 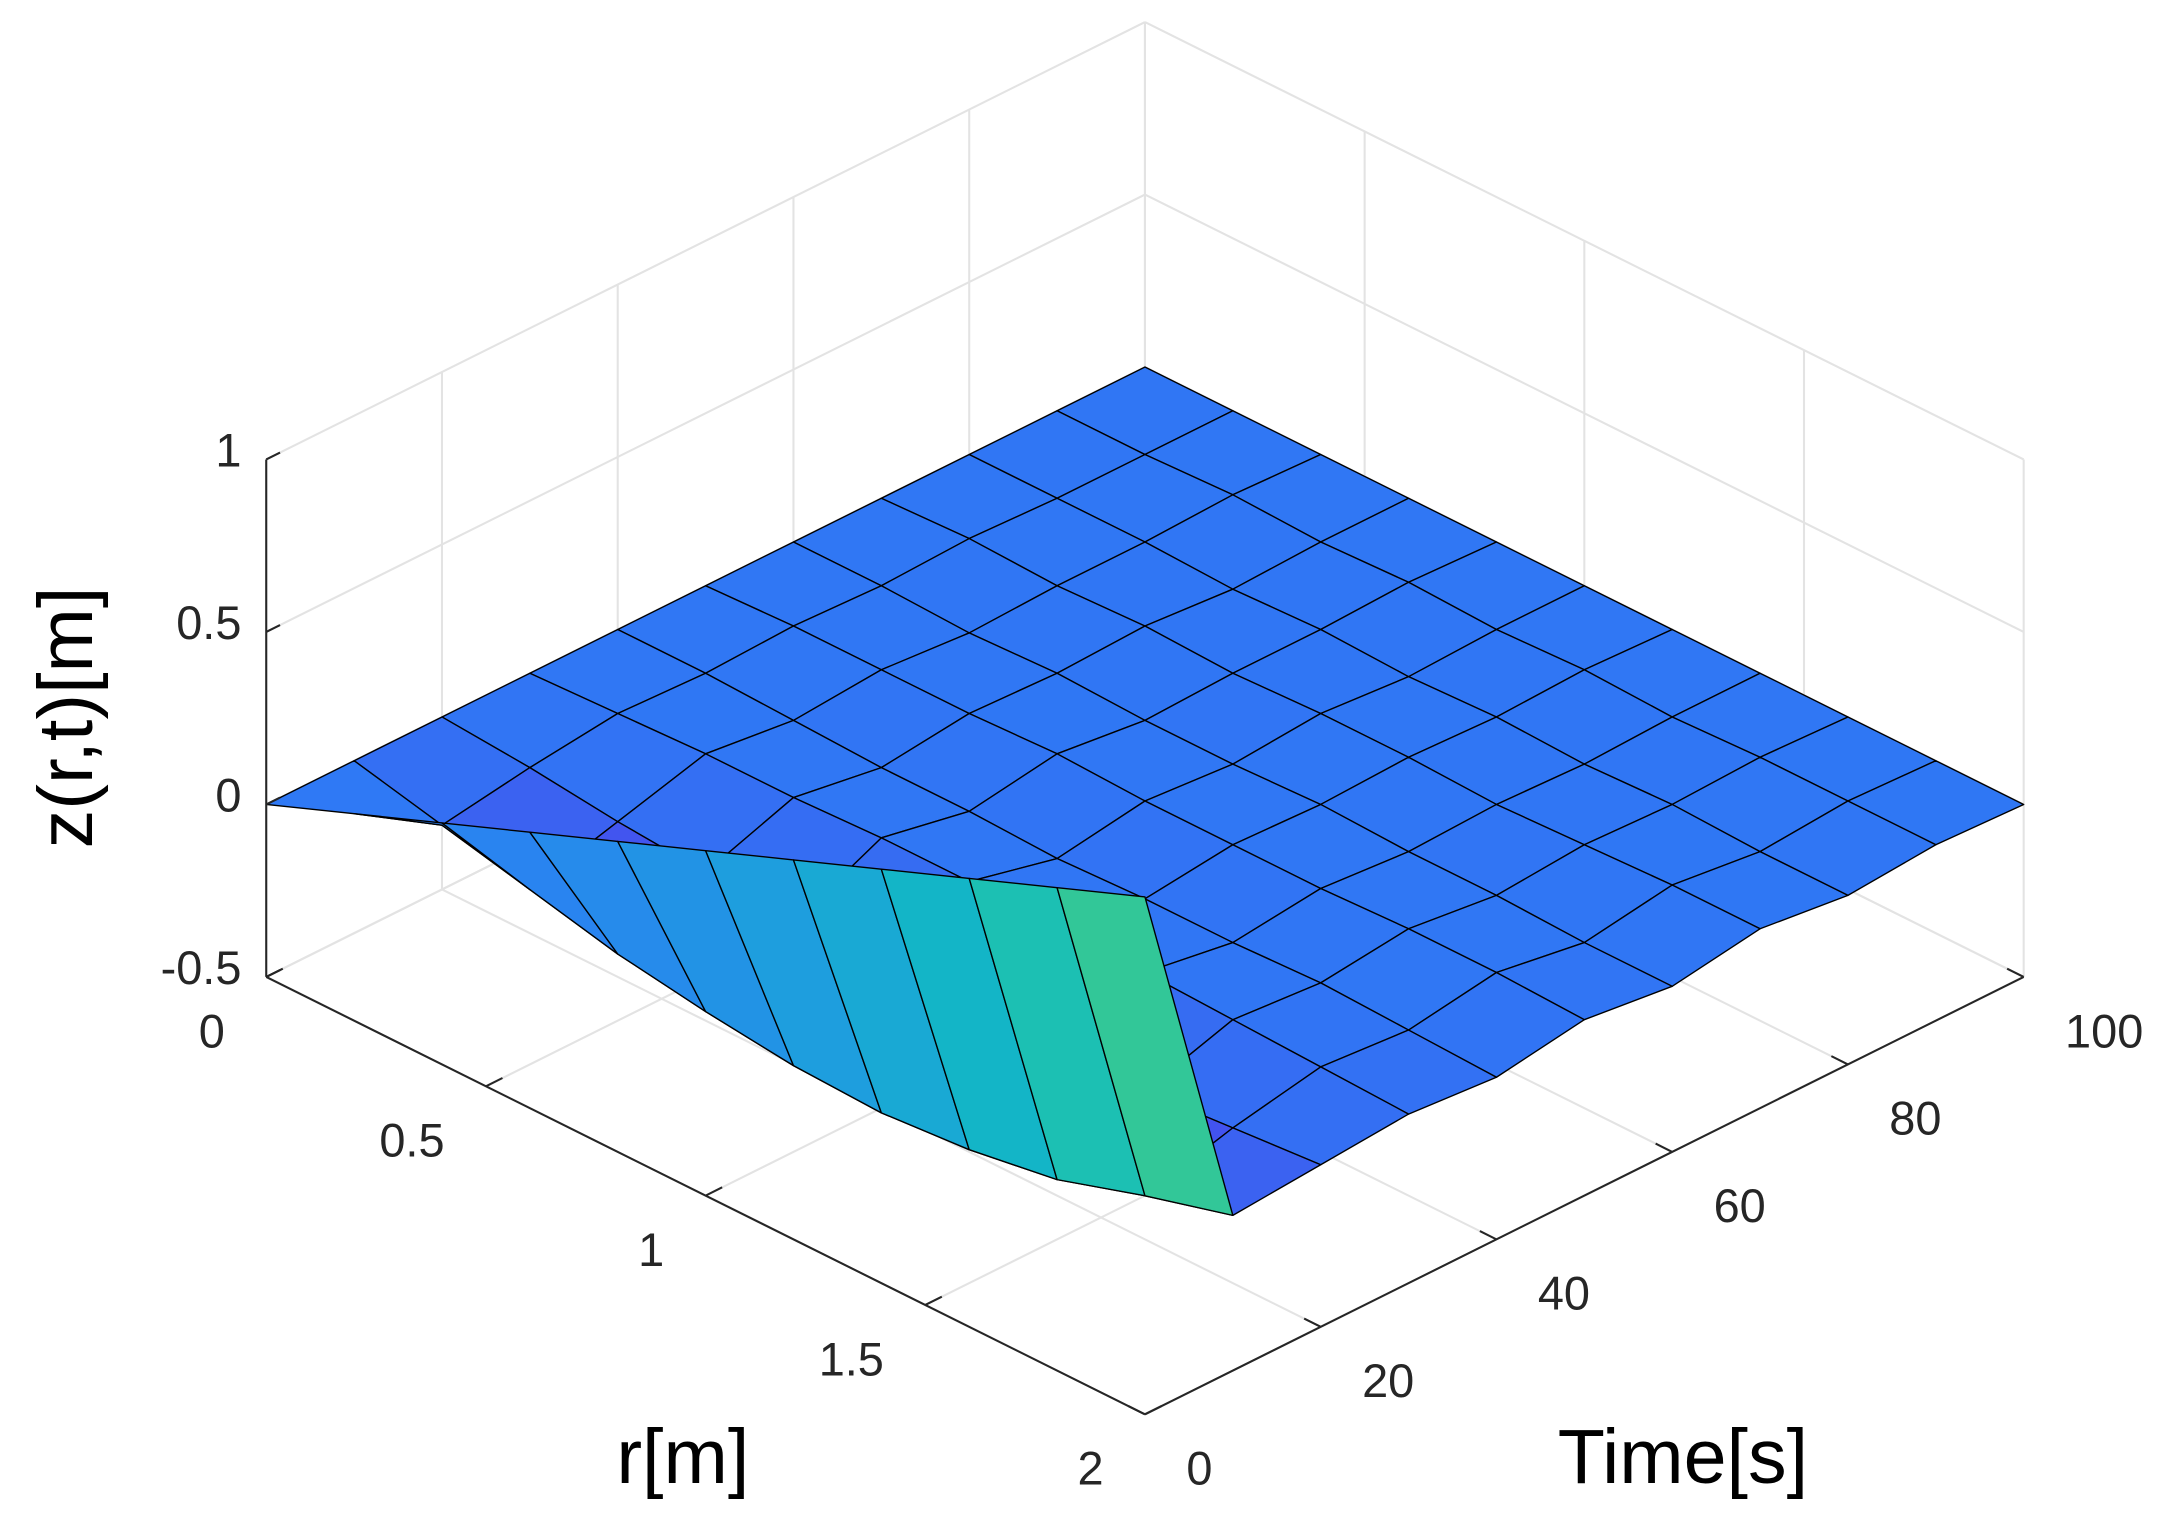 I want to click on y-tick-label: 60, so click(x=1740, y=1206).